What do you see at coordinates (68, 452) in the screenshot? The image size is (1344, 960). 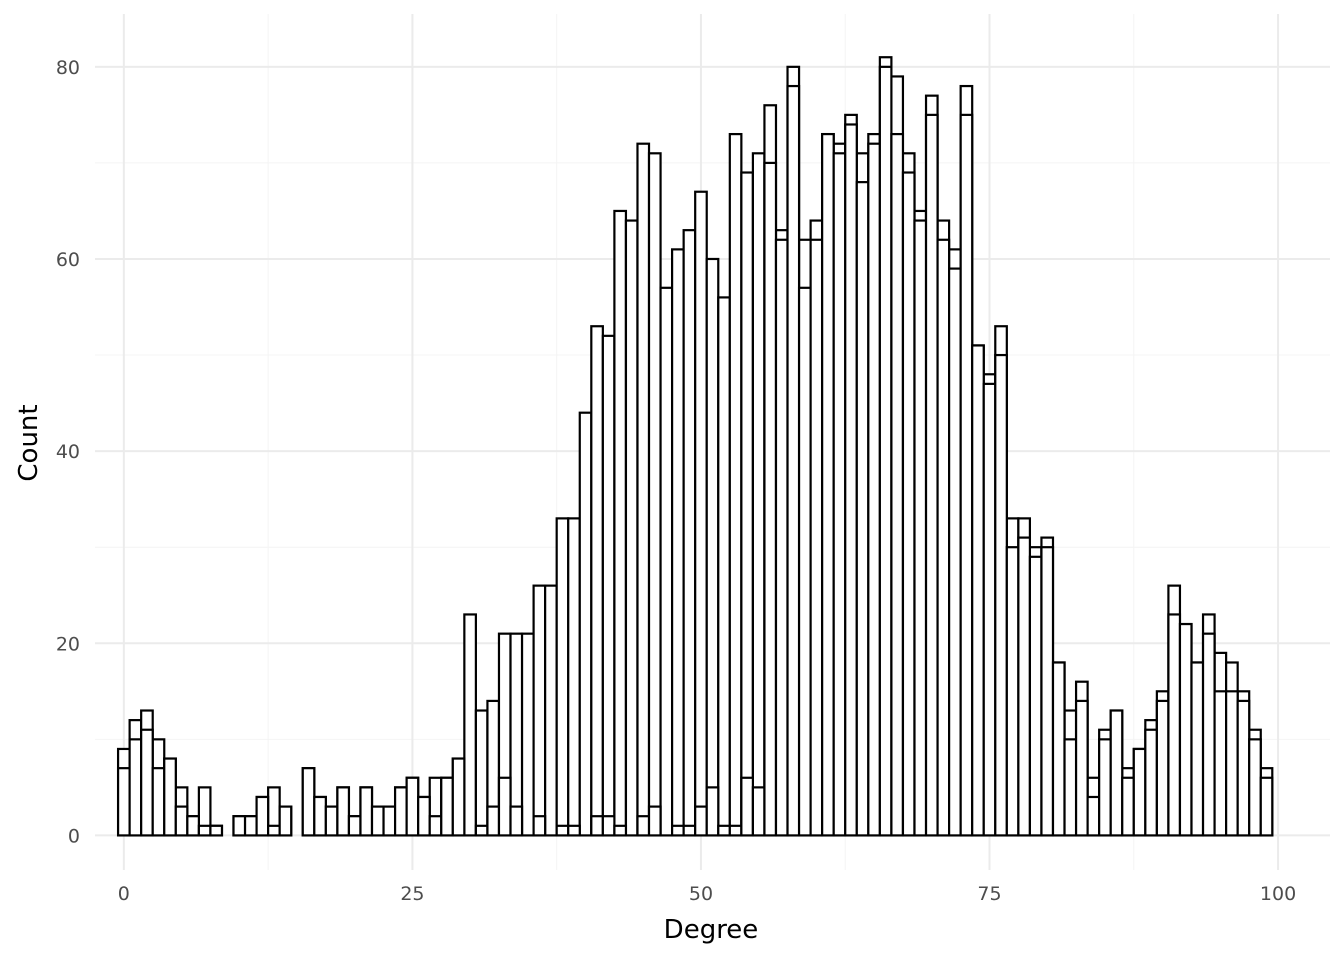 I see `y-tick-label: 40` at bounding box center [68, 452].